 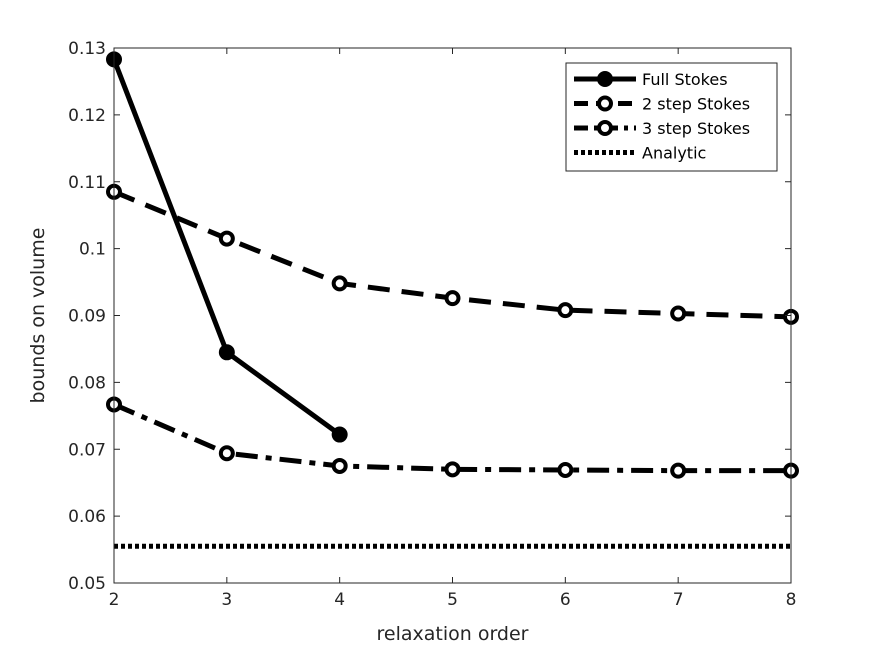 I want to click on x-axis-title: relaxation order, so click(x=453, y=634).